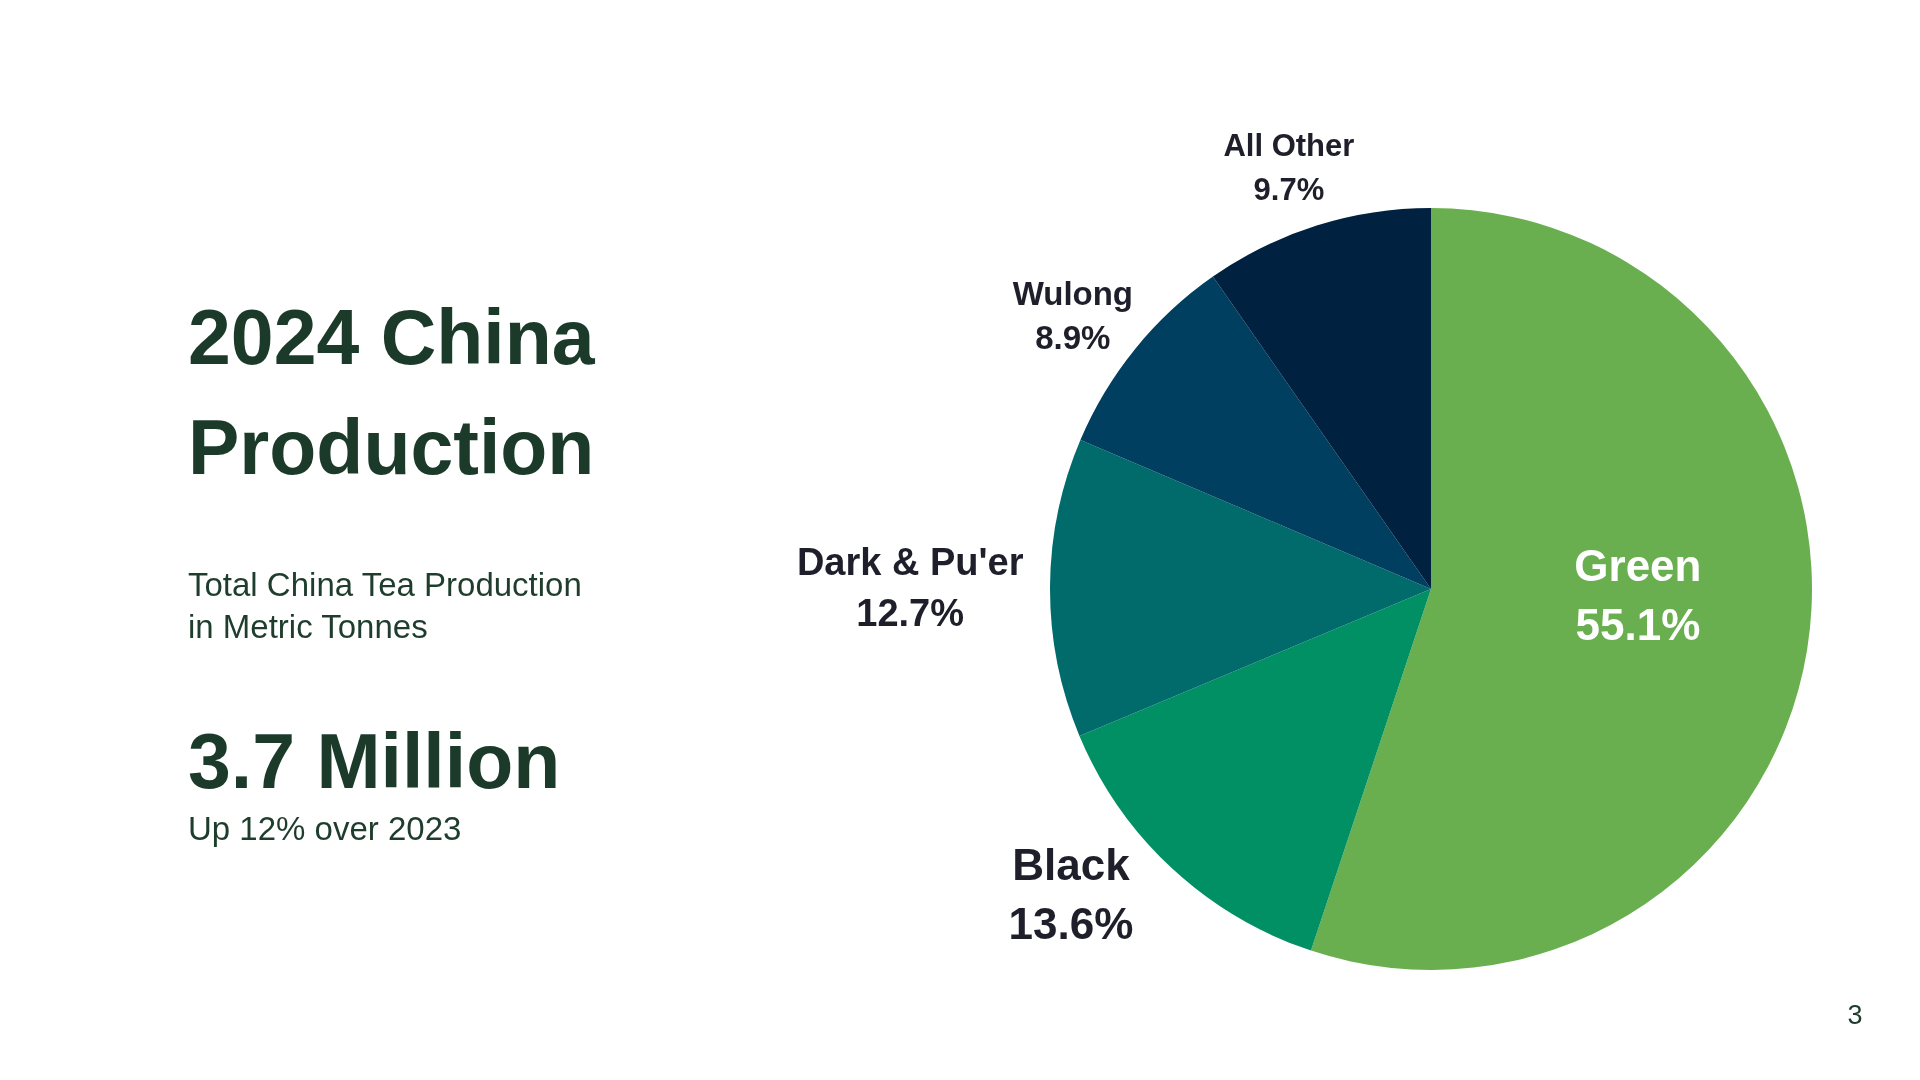  I want to click on slice-label: Dark & Pu'er, so click(910, 562).